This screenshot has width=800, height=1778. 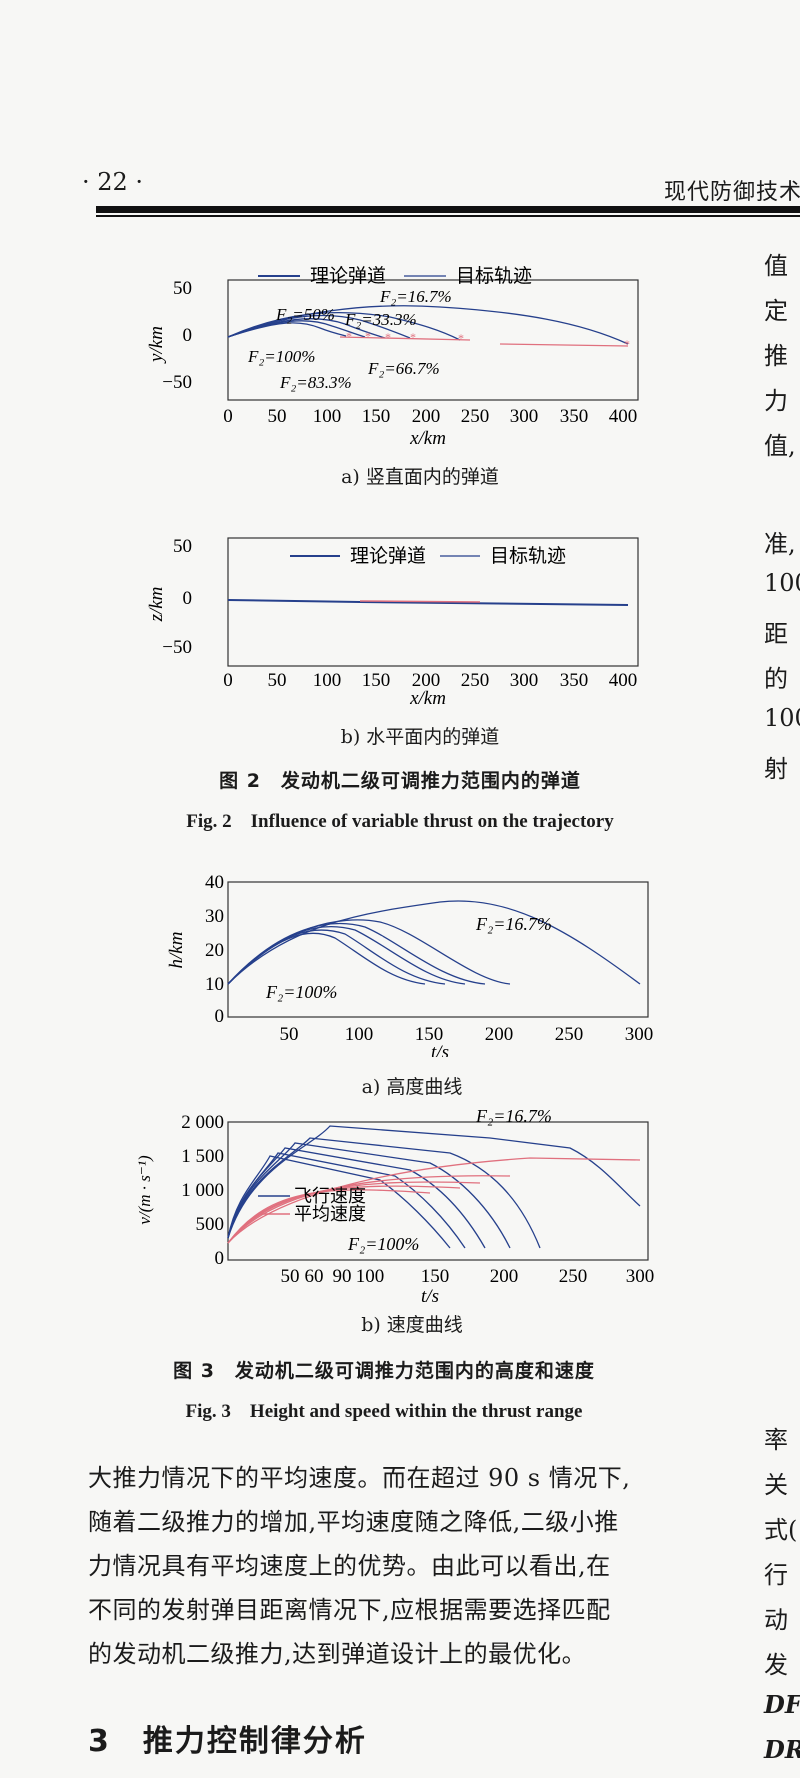 What do you see at coordinates (214, 984) in the screenshot?
I see `y-tick-10: 10` at bounding box center [214, 984].